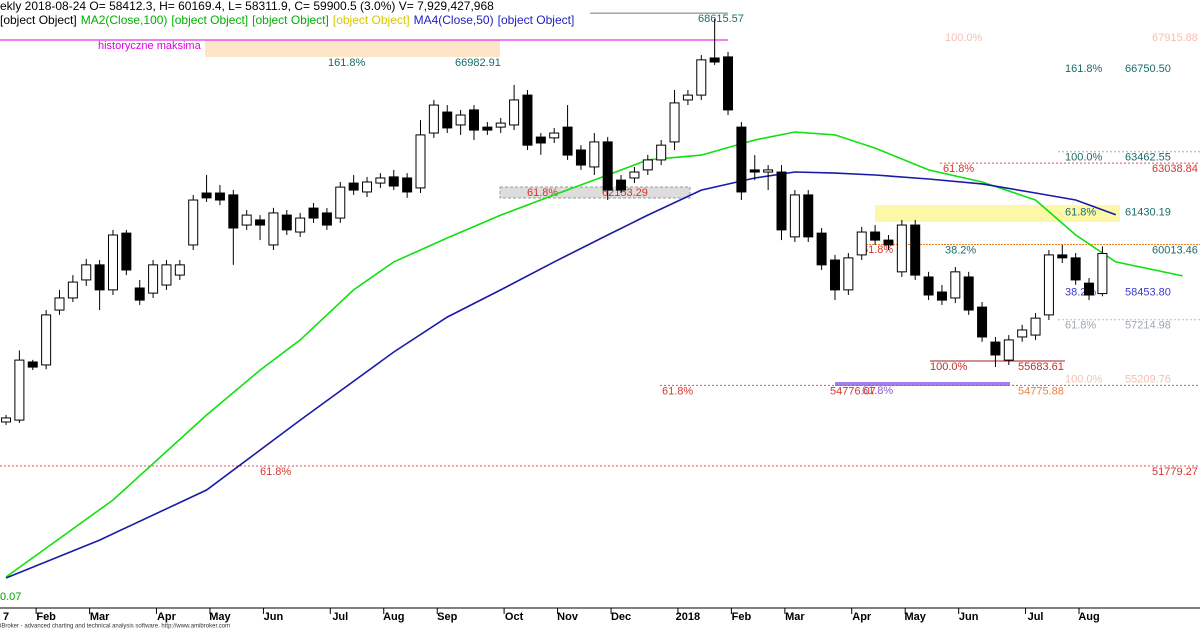 This screenshot has width=1200, height=630. What do you see at coordinates (150, 46) in the screenshot?
I see `annotation: historyczne maksima` at bounding box center [150, 46].